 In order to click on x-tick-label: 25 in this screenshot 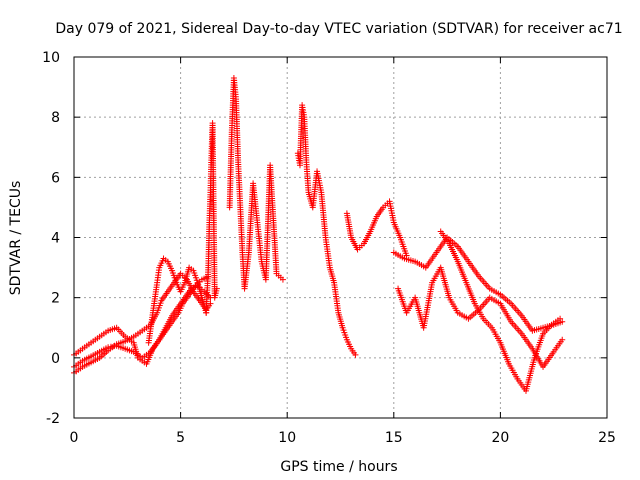, I will do `click(607, 438)`.